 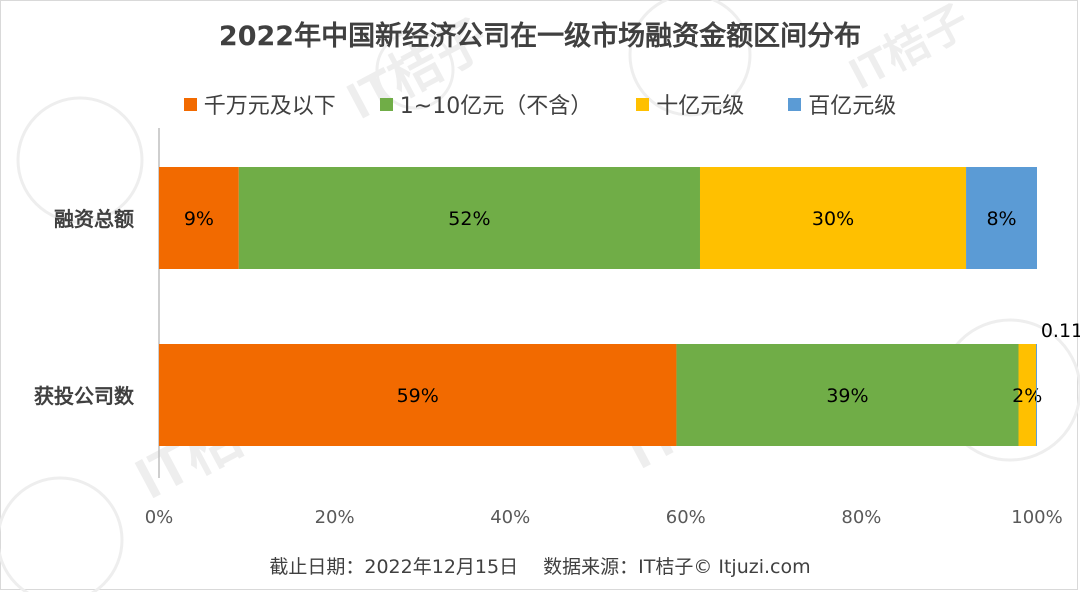 I want to click on x-tick-label: 0%, so click(x=159, y=517).